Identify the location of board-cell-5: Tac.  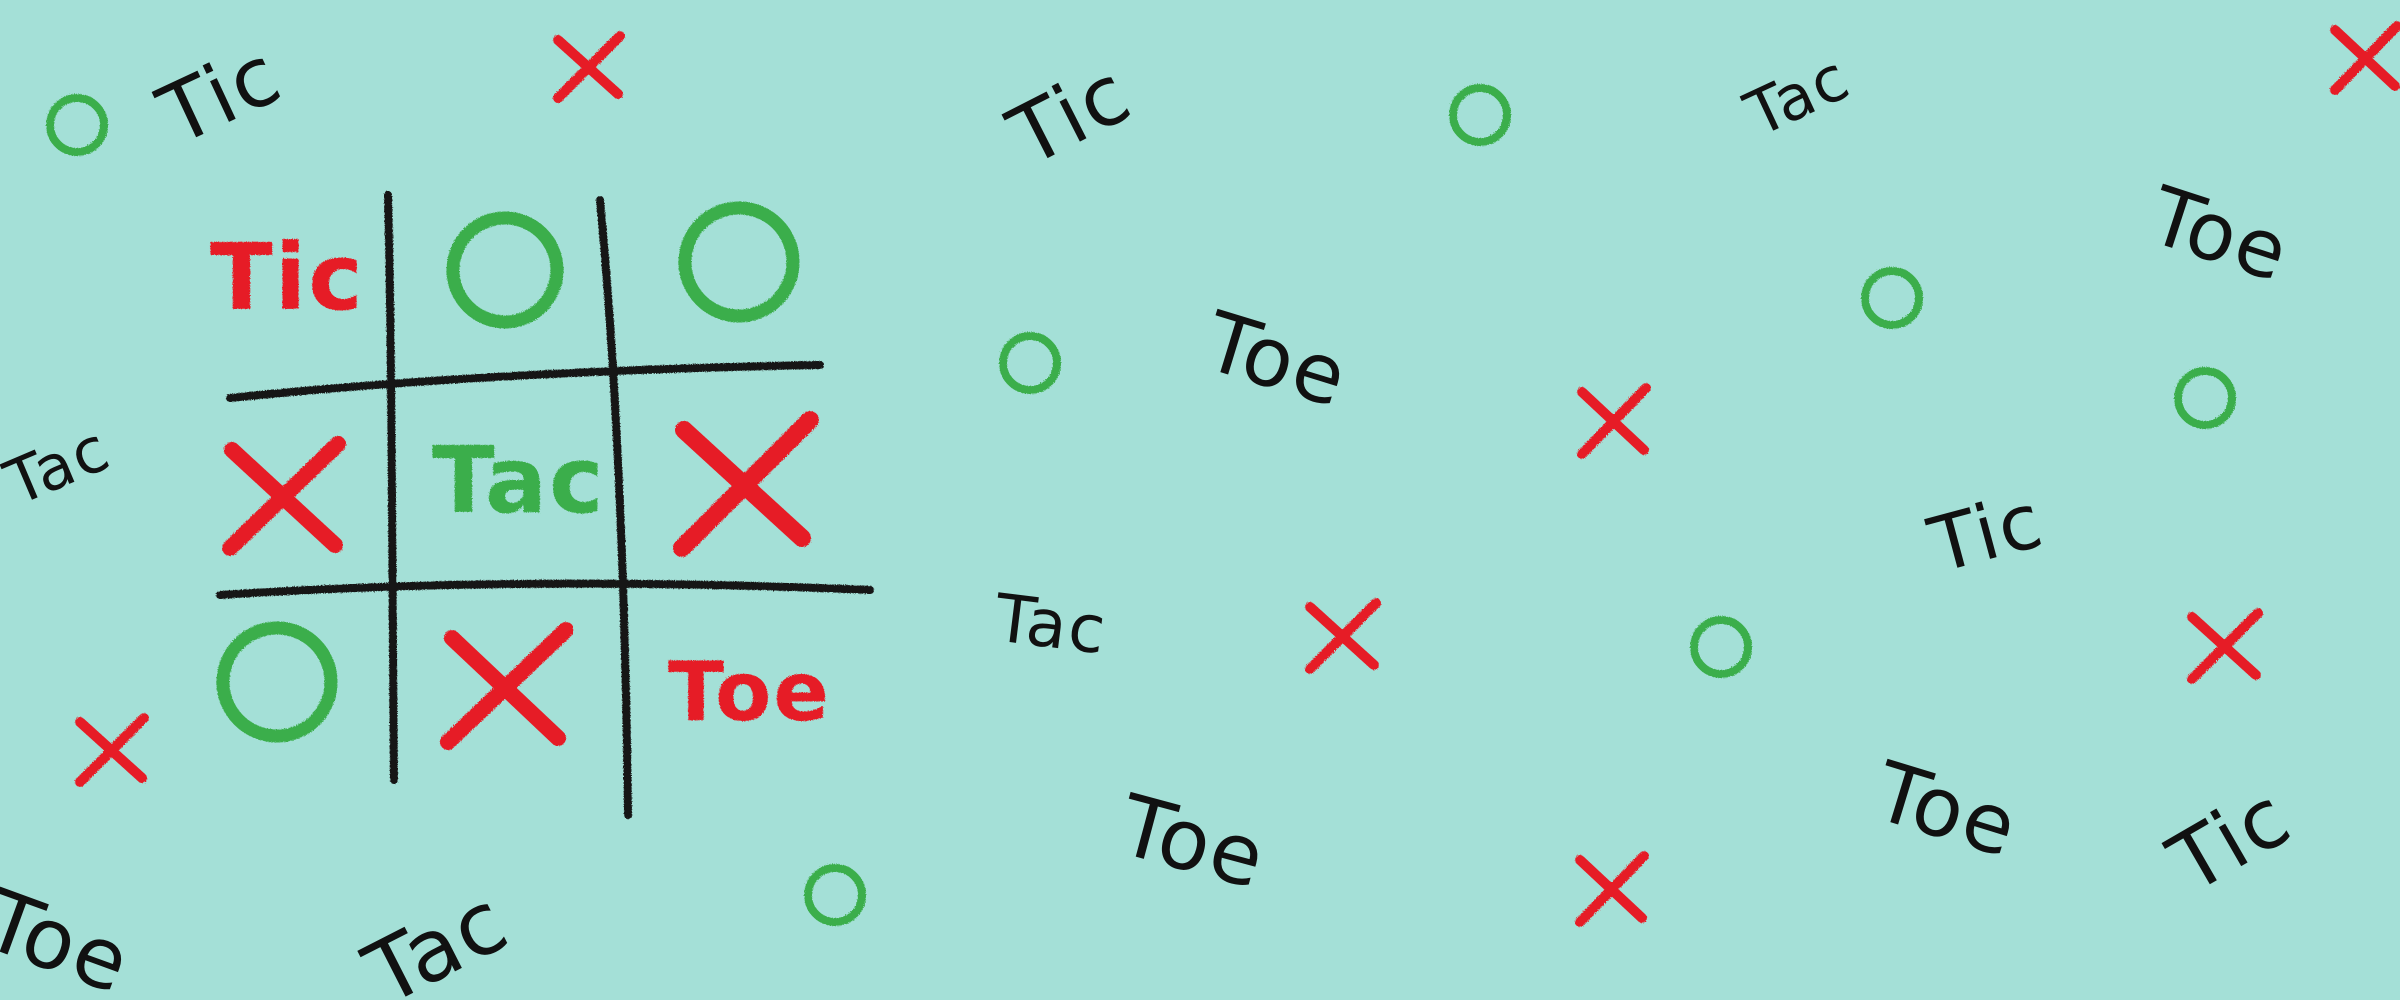
(519, 480).